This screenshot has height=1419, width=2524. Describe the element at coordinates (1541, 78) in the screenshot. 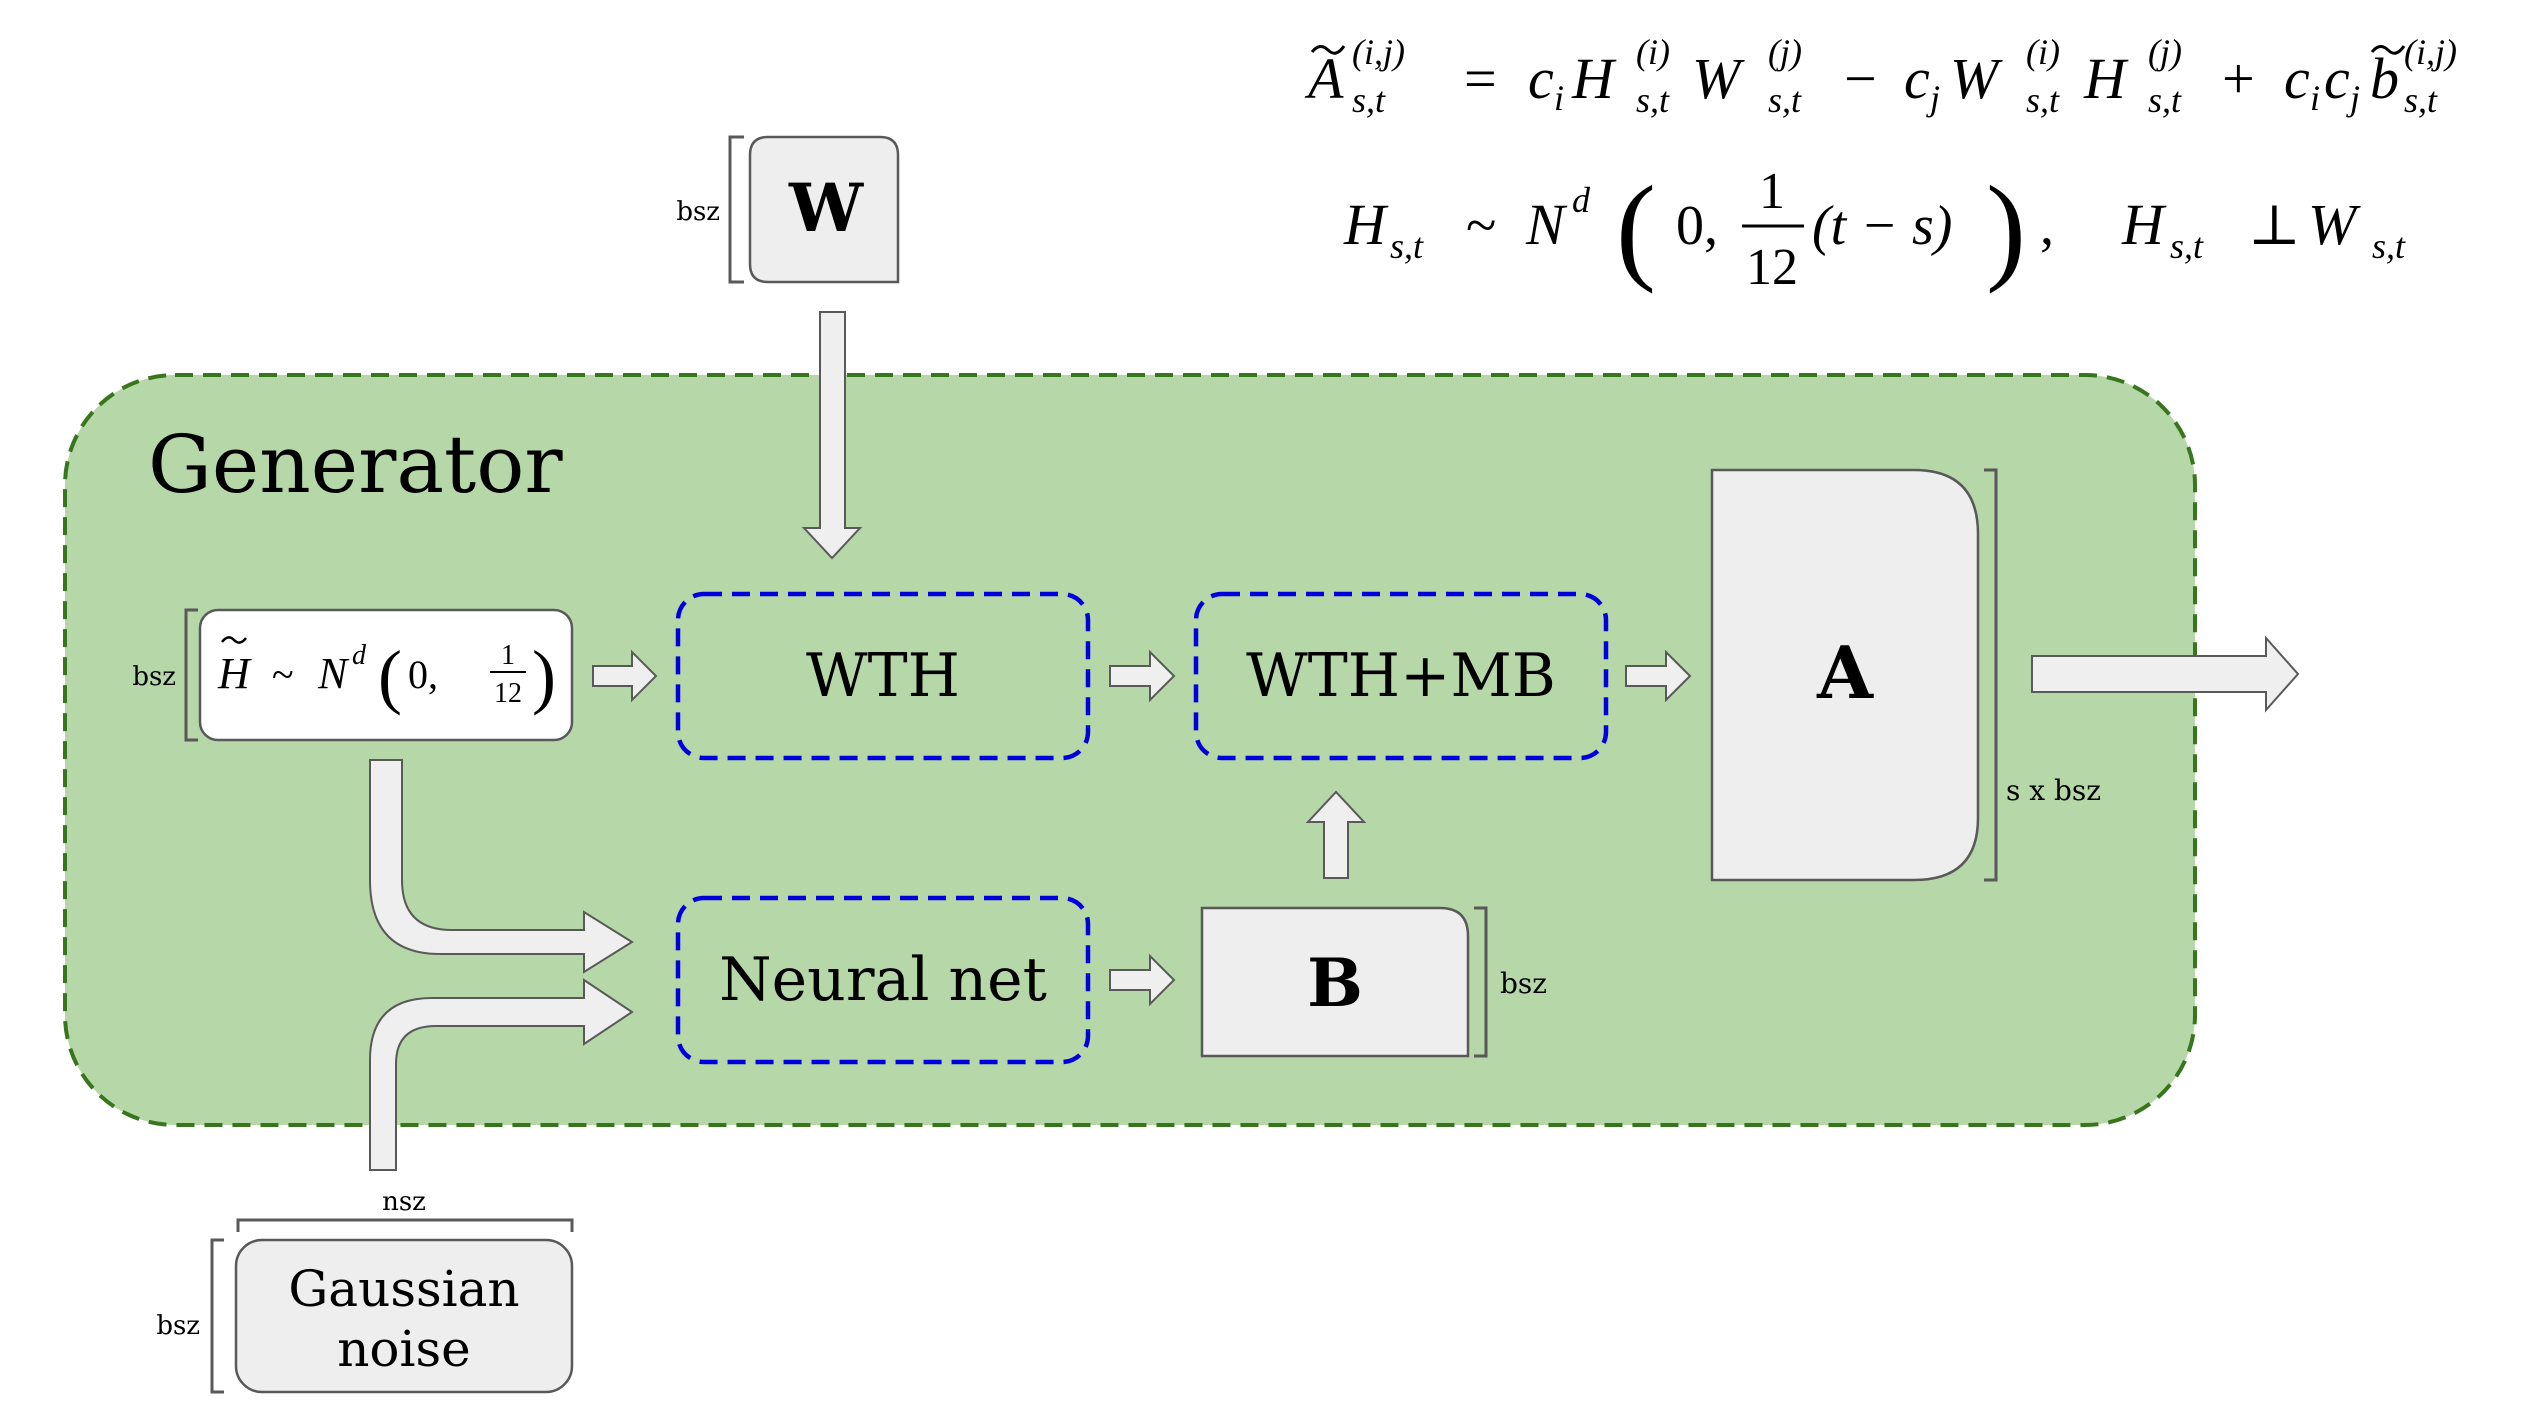

I see `eq1-ci: c` at that location.